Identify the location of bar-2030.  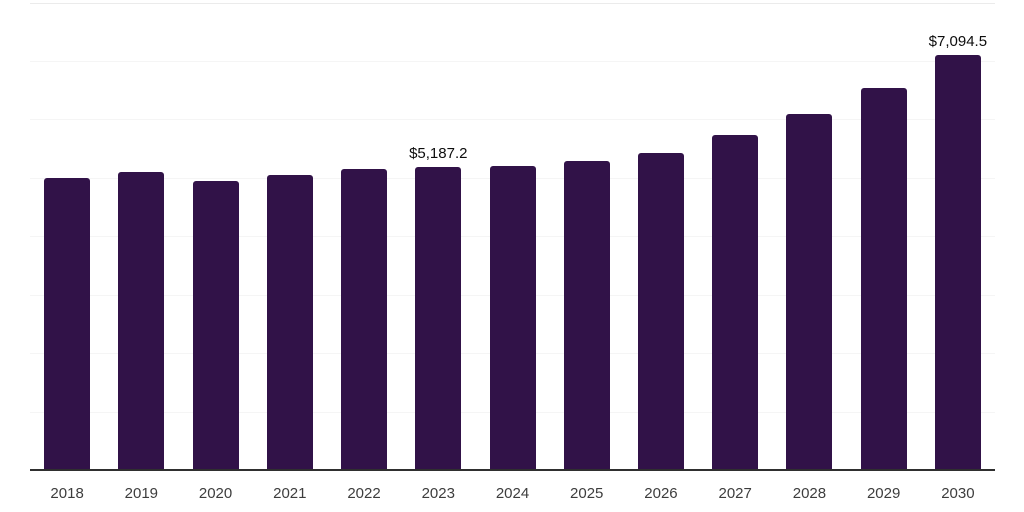
(957, 262).